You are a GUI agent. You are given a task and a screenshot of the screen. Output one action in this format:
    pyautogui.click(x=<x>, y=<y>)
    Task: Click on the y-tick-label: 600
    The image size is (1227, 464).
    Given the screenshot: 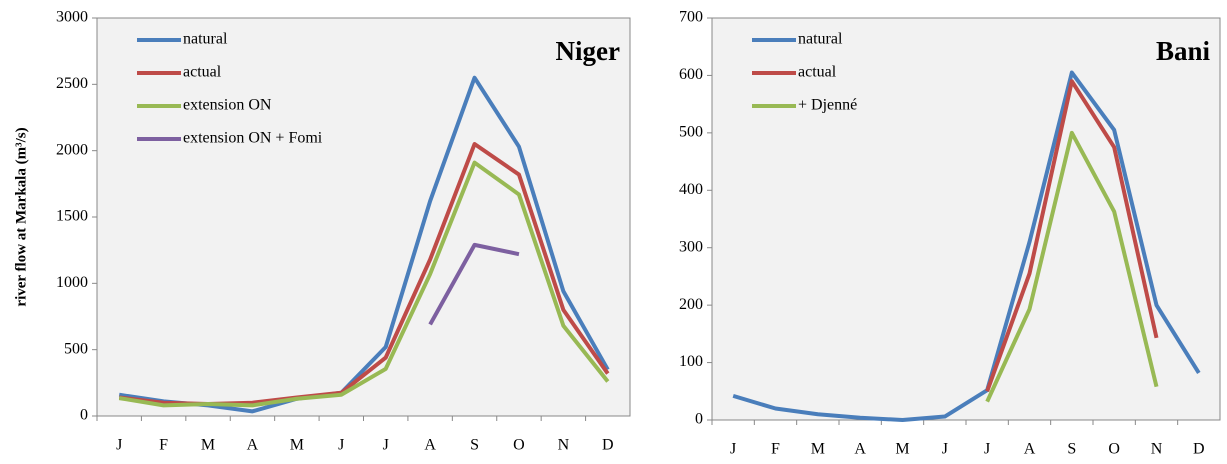 What is the action you would take?
    pyautogui.click(x=691, y=74)
    